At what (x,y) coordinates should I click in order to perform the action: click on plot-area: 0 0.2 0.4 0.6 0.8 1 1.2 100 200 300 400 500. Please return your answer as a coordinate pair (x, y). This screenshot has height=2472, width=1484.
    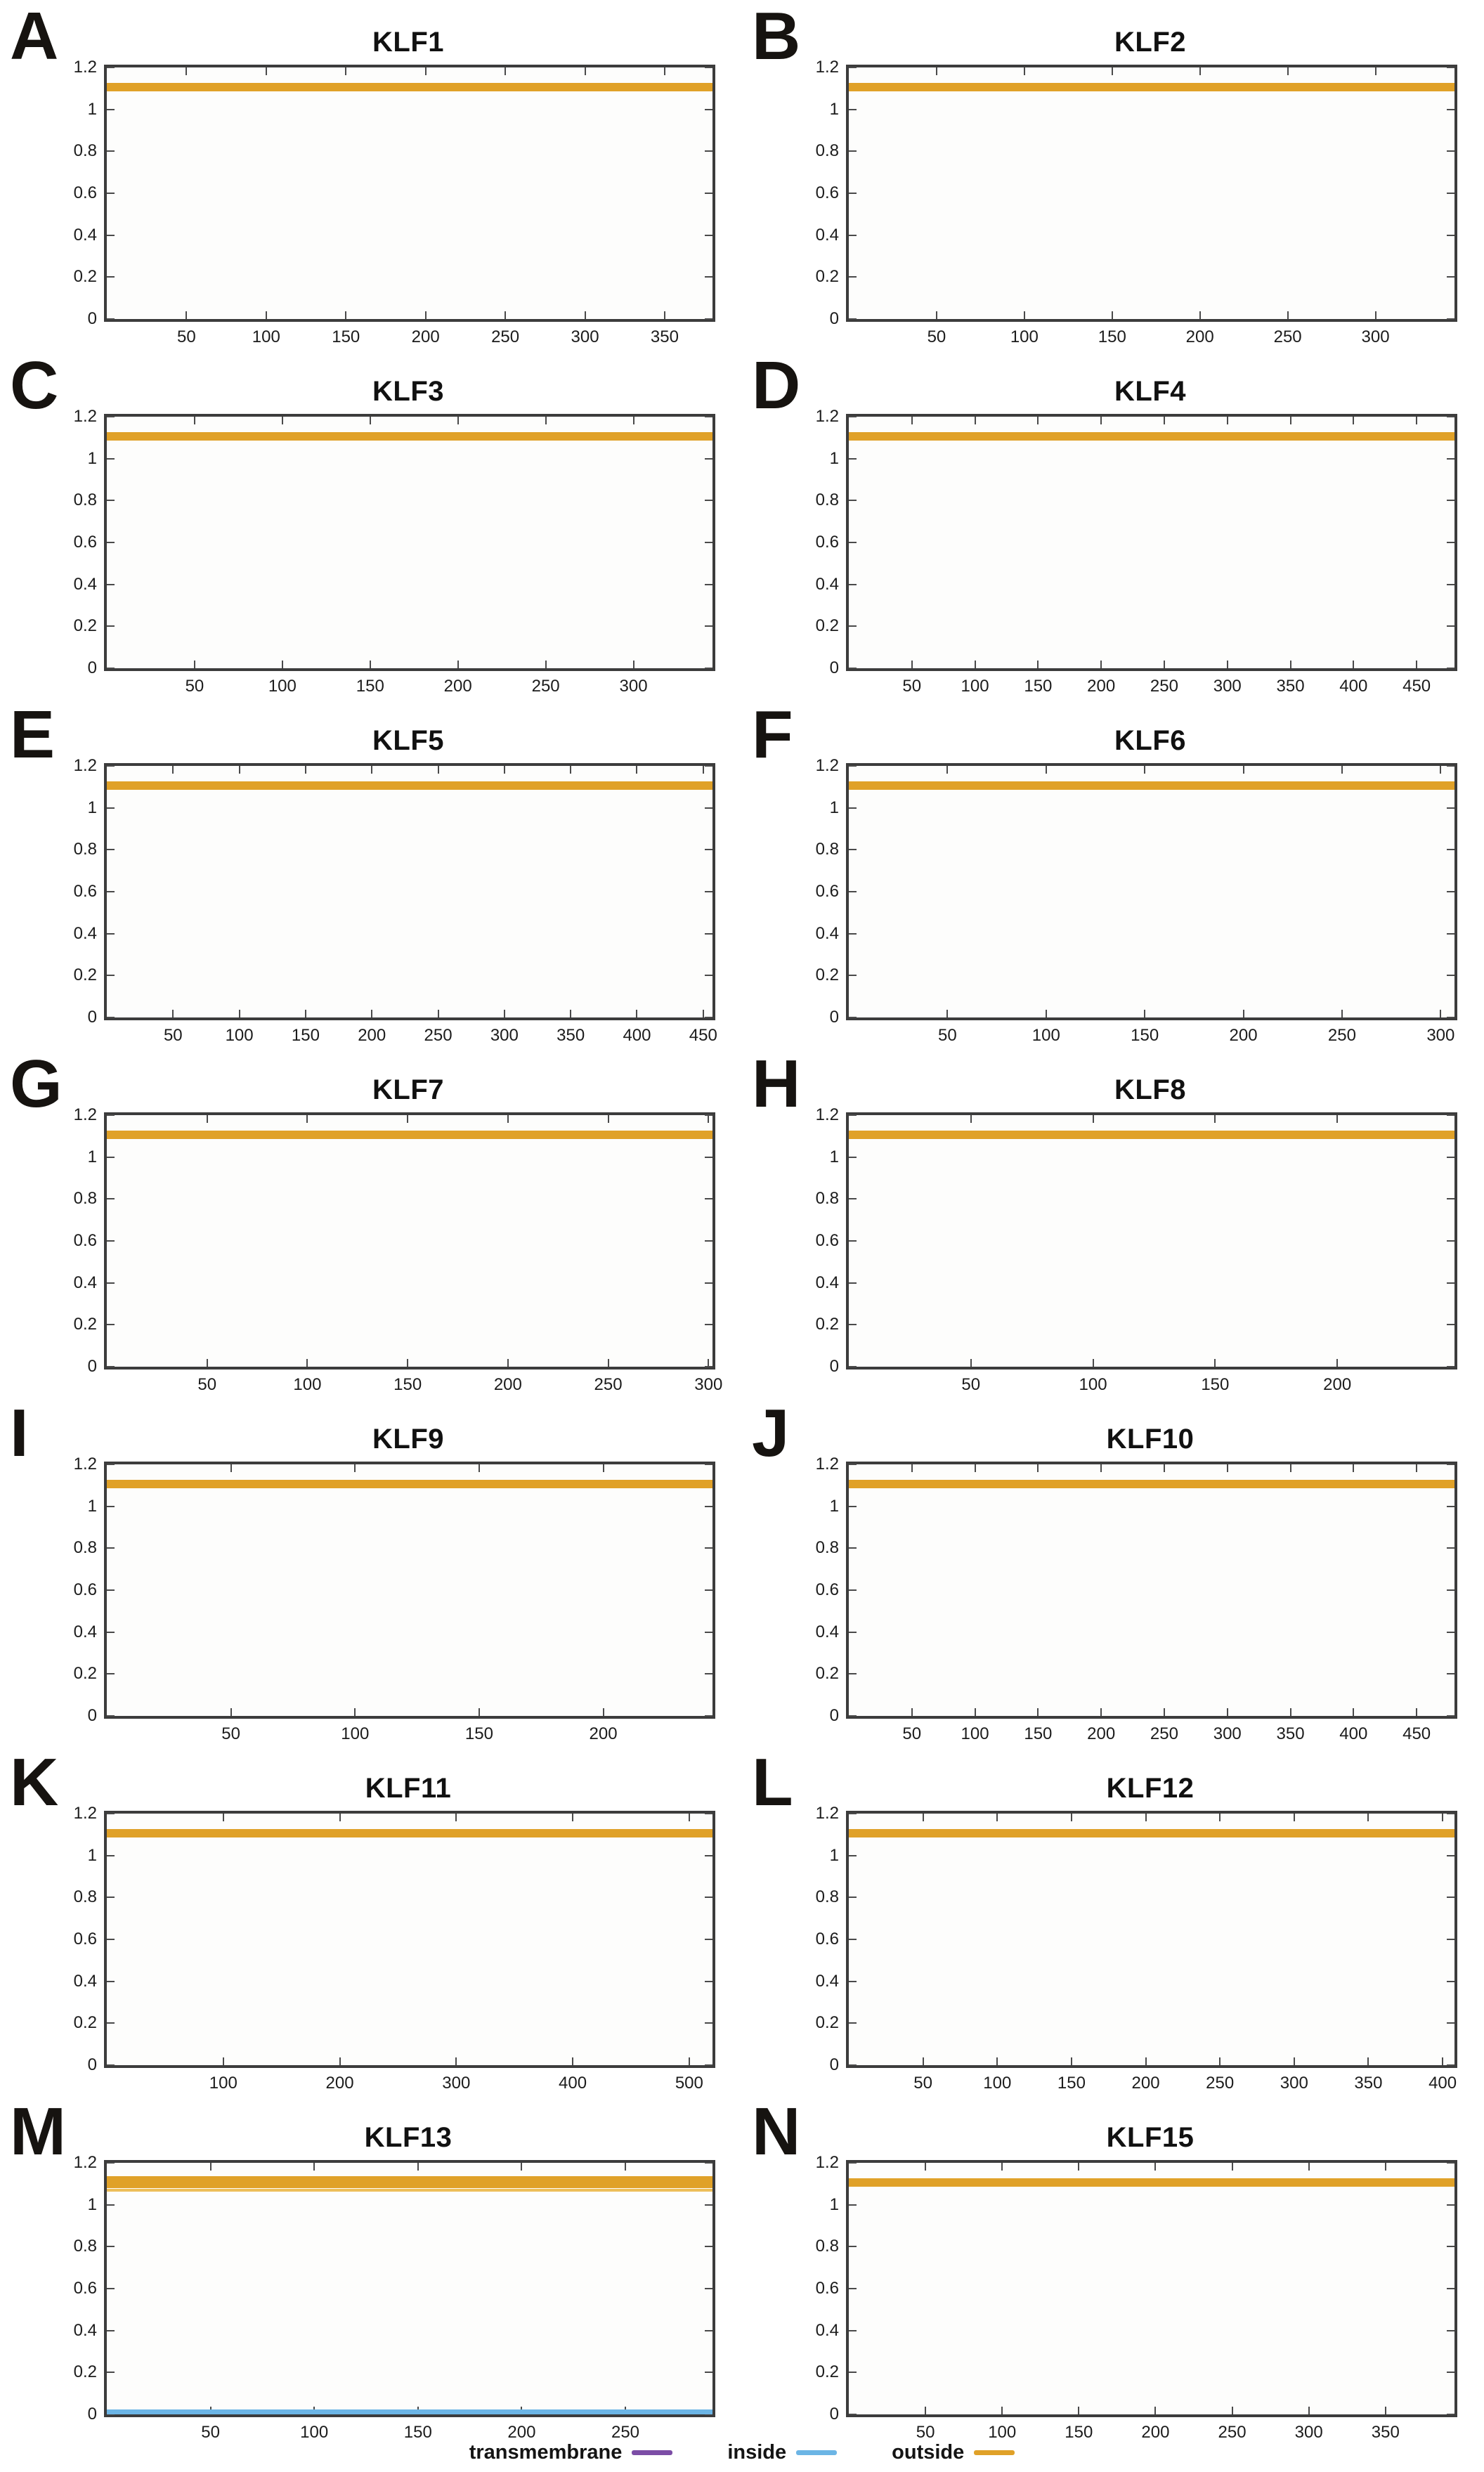
    Looking at the image, I should click on (394, 1949).